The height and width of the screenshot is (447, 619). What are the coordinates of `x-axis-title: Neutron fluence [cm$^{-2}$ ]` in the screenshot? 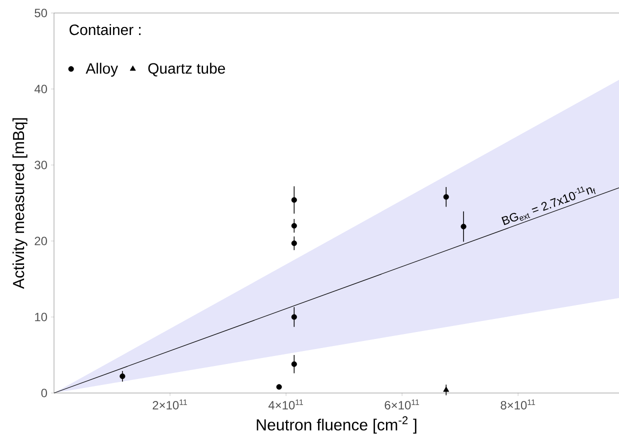 It's located at (336, 425).